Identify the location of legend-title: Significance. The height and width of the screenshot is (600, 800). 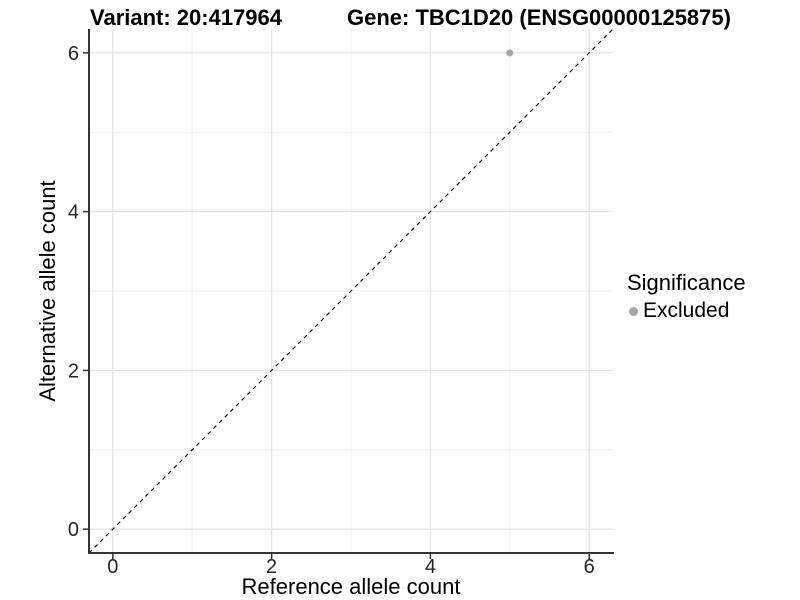
(686, 282).